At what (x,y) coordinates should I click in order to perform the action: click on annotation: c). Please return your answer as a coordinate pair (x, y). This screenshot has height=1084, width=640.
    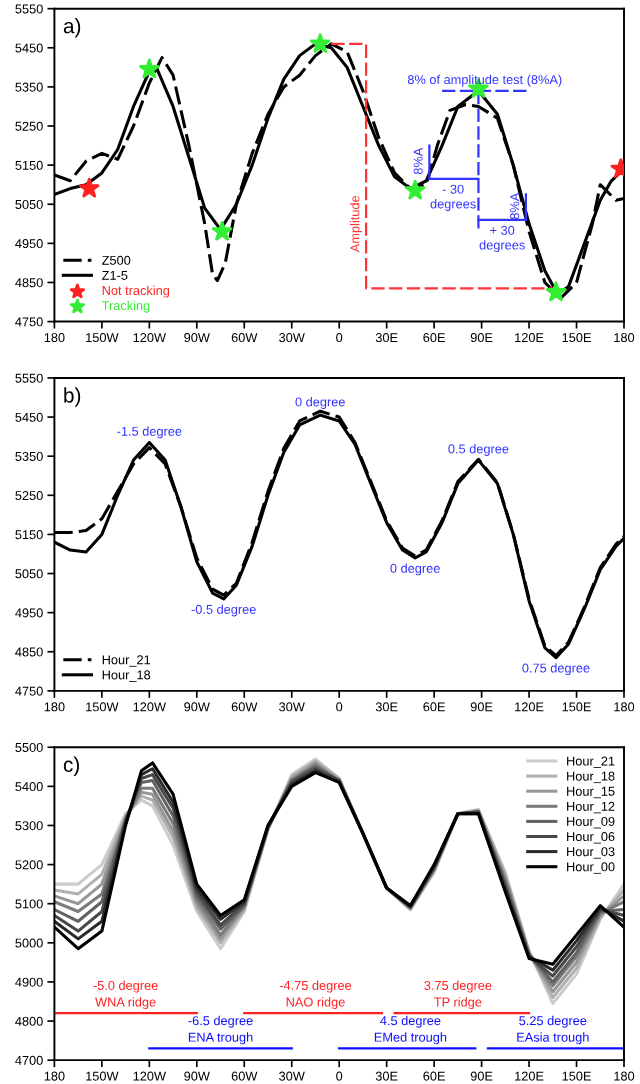
    Looking at the image, I should click on (71, 766).